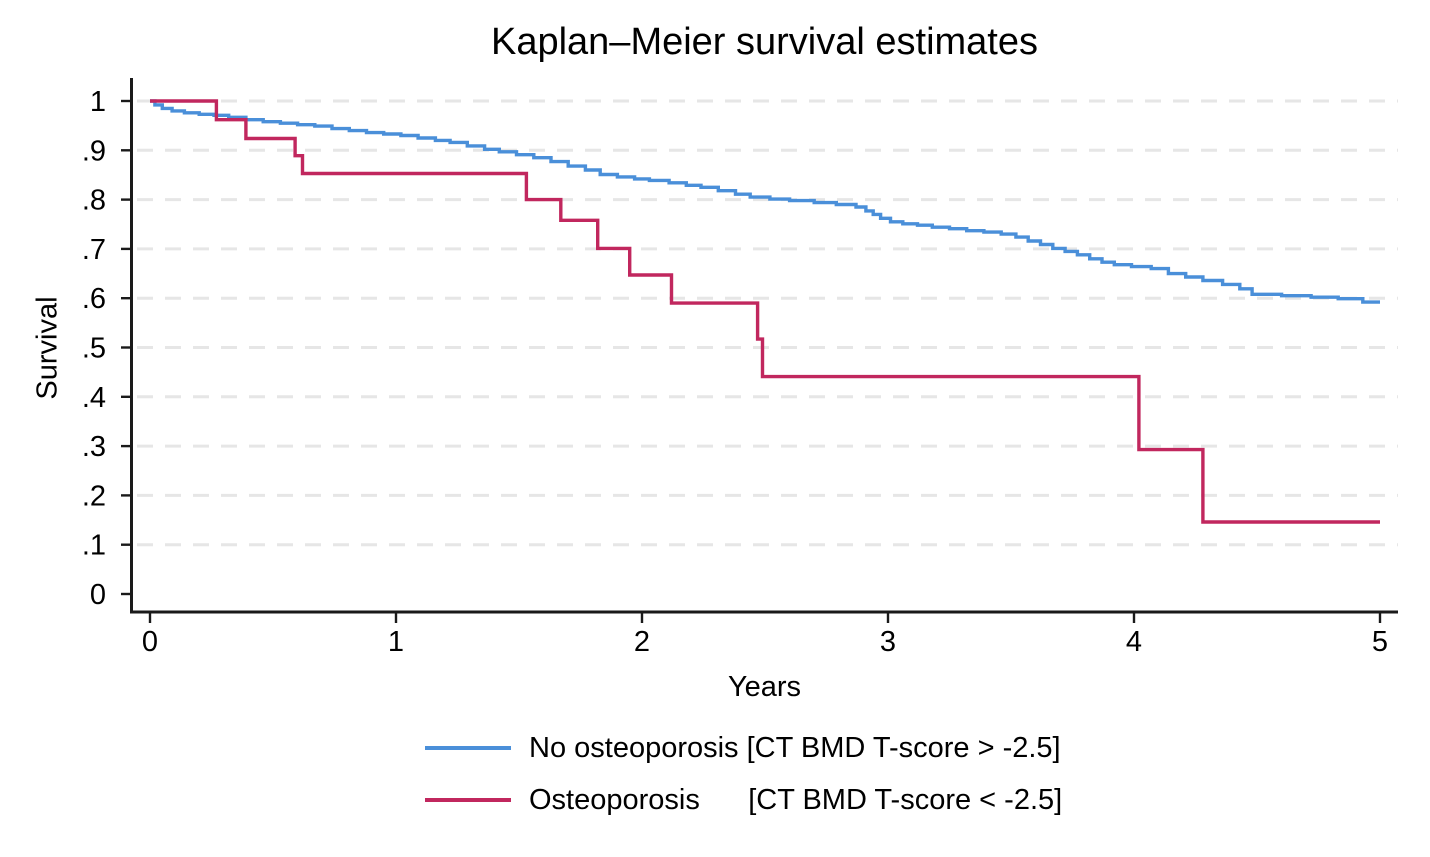 The width and height of the screenshot is (1430, 857). Describe the element at coordinates (765, 635) in the screenshot. I see `x-axis-ticks: 0 1 2 3 4 5` at that location.